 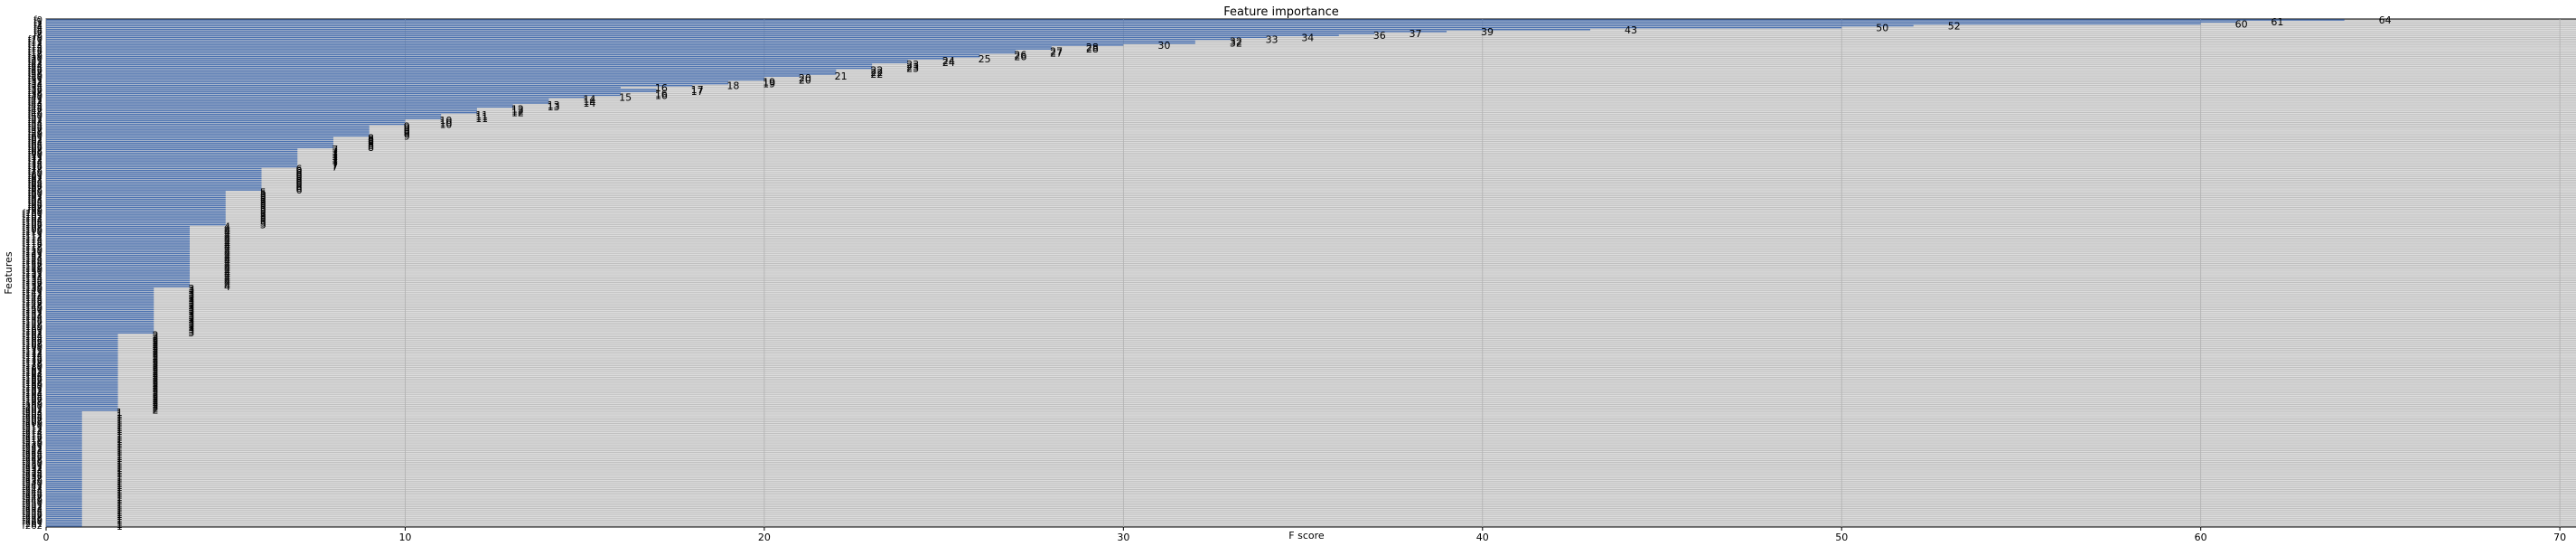 What do you see at coordinates (35, 86) in the screenshot?
I see `y-tick-label: f34` at bounding box center [35, 86].